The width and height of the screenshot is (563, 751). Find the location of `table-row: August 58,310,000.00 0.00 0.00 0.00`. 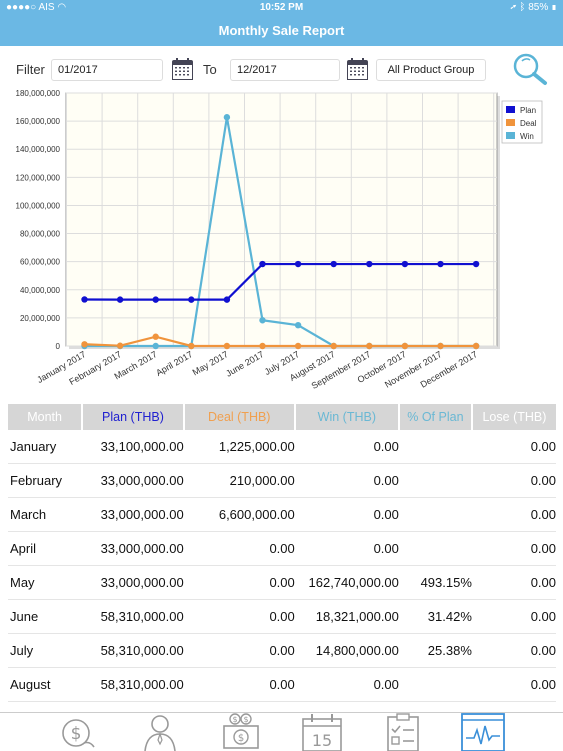

table-row: August 58,310,000.00 0.00 0.00 0.00 is located at coordinates (282, 684).